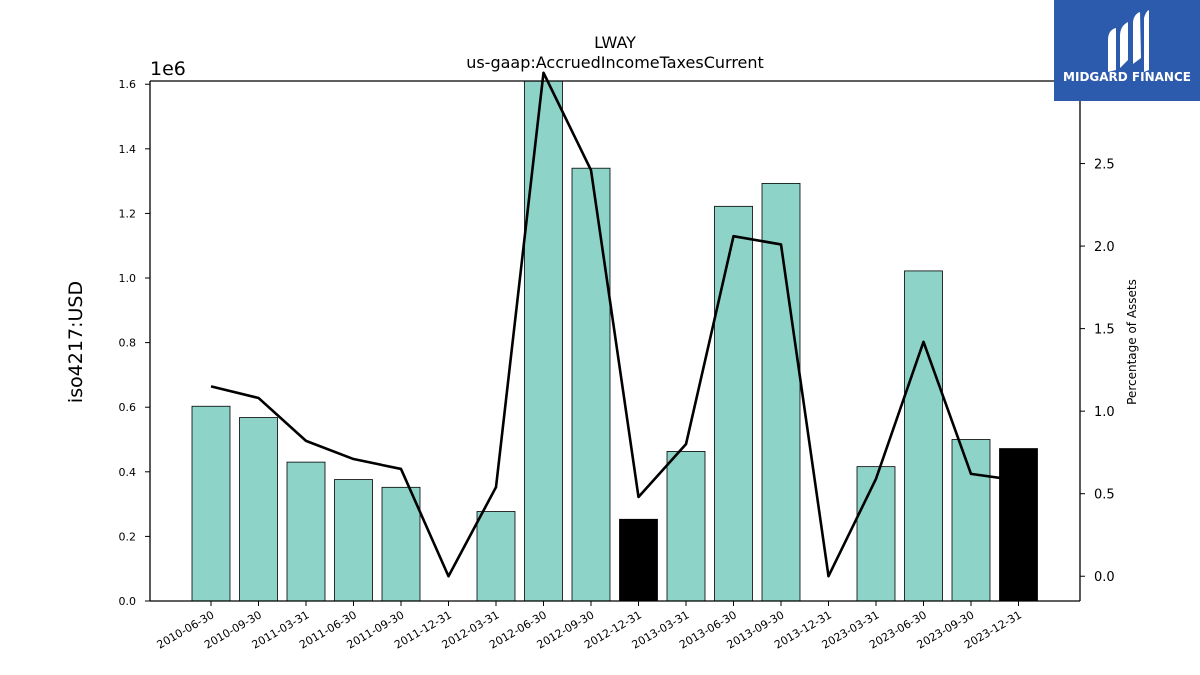  What do you see at coordinates (128, 536) in the screenshot?
I see `y-tick-label: 0.2` at bounding box center [128, 536].